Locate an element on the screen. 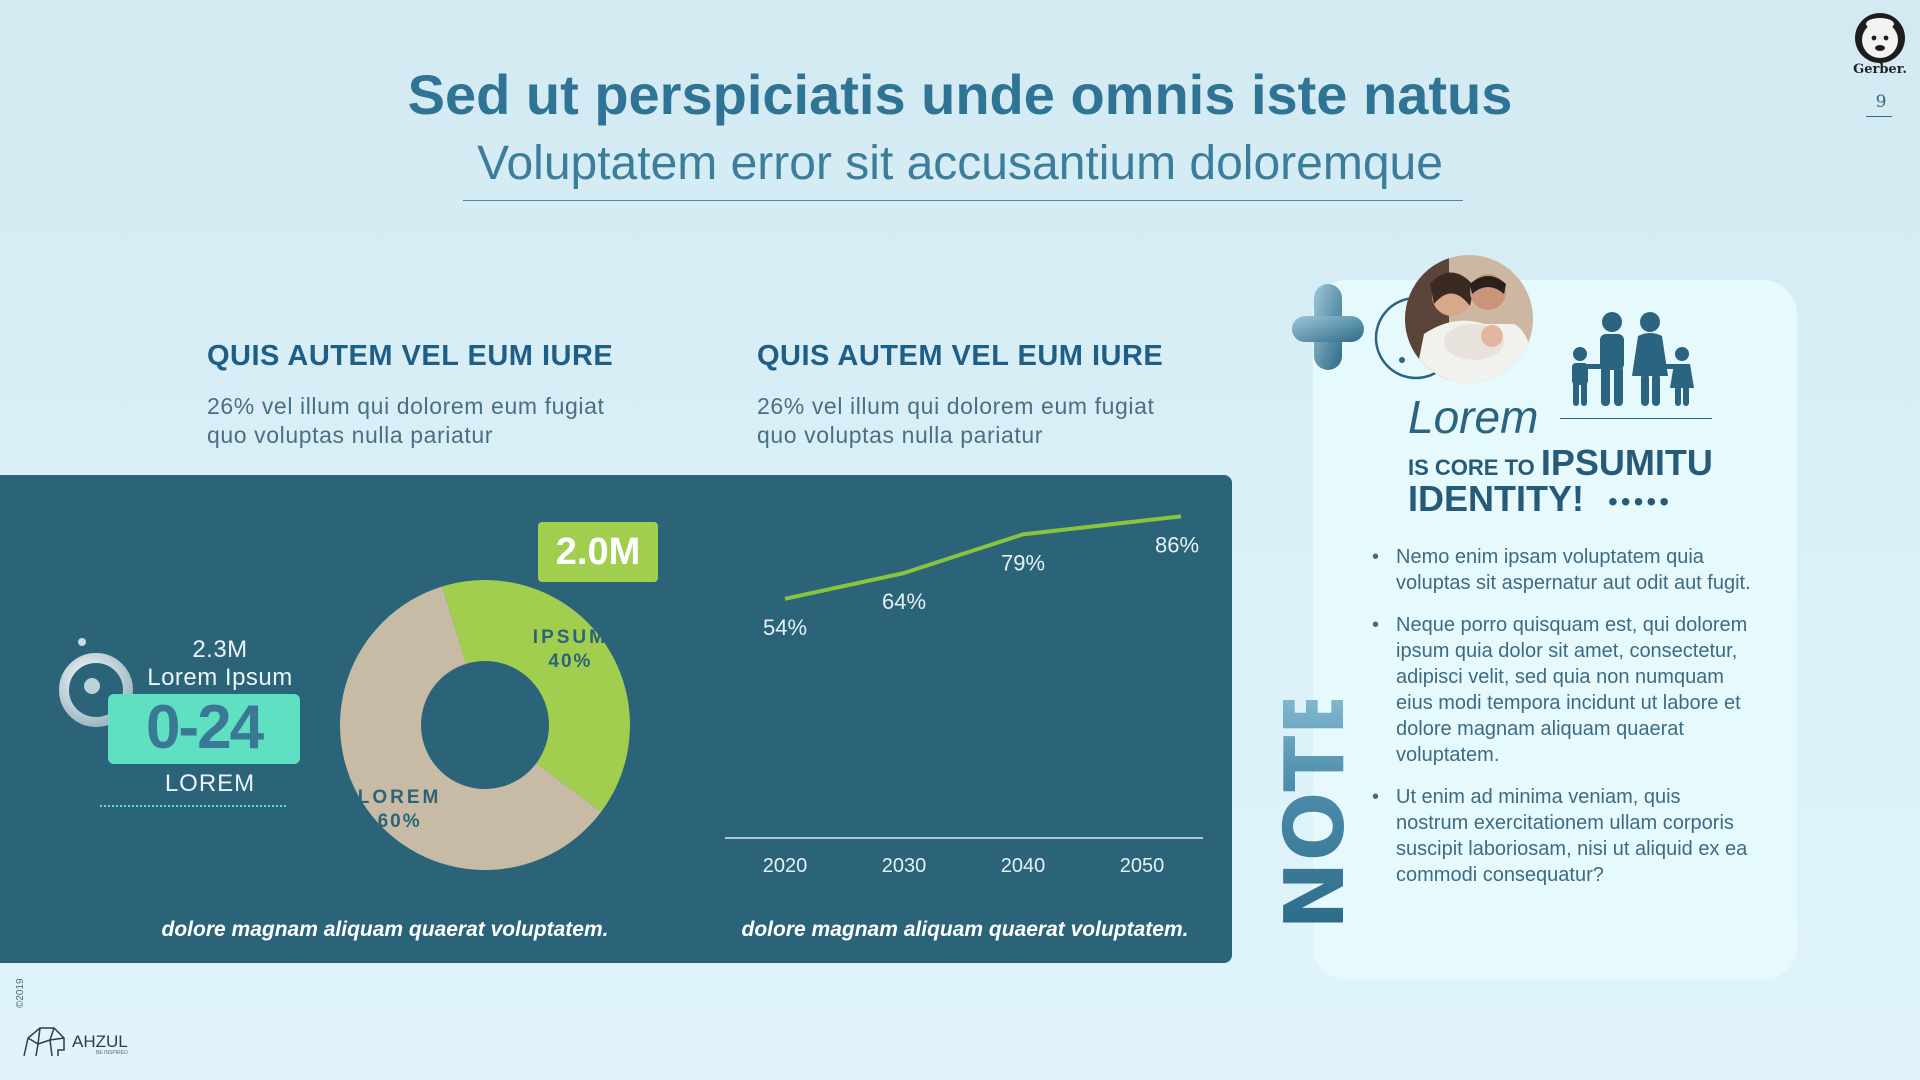 The width and height of the screenshot is (1920, 1080). series-line is located at coordinates (983, 557).